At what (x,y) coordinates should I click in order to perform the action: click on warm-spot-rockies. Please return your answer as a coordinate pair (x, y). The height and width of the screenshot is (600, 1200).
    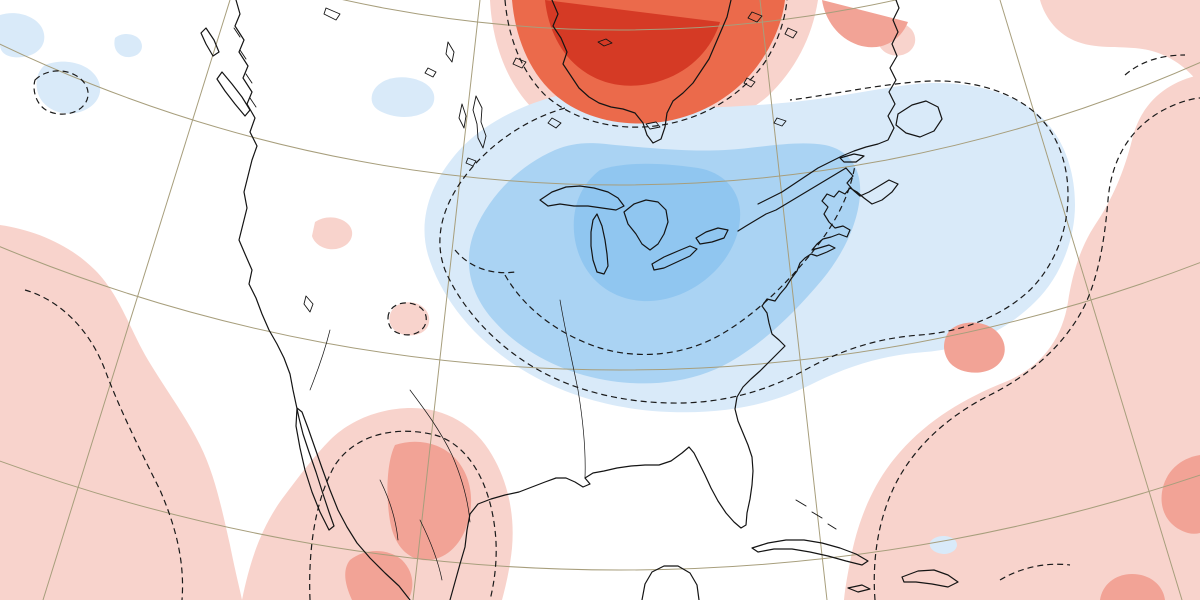
    Looking at the image, I should click on (332, 233).